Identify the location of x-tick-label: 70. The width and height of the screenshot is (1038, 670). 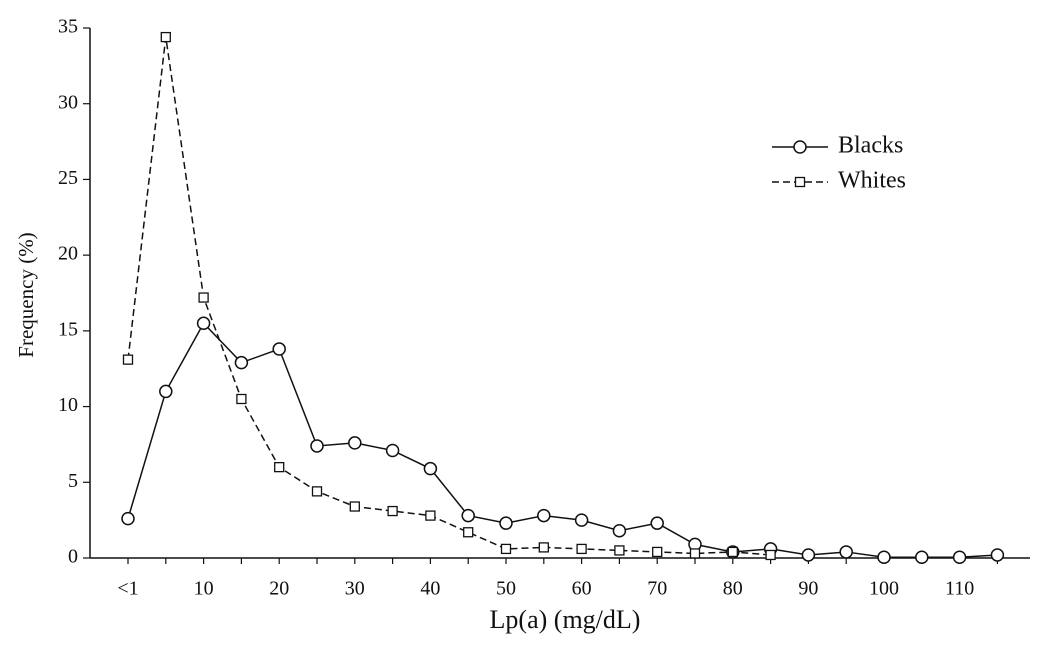
(657, 589).